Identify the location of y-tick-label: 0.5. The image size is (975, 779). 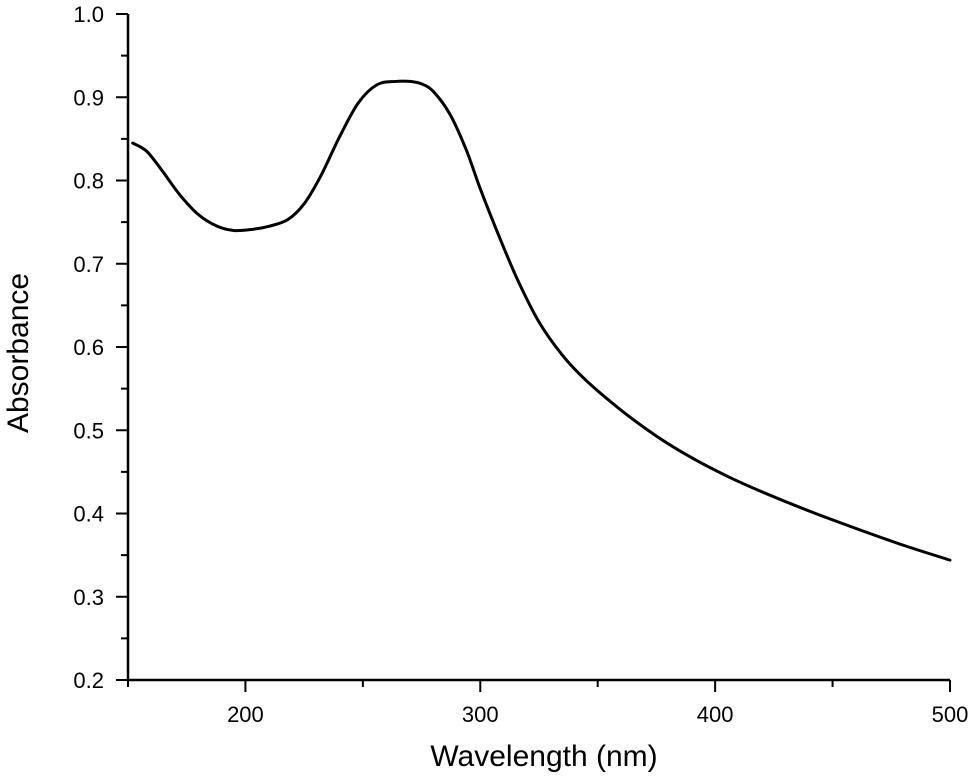
(88, 430).